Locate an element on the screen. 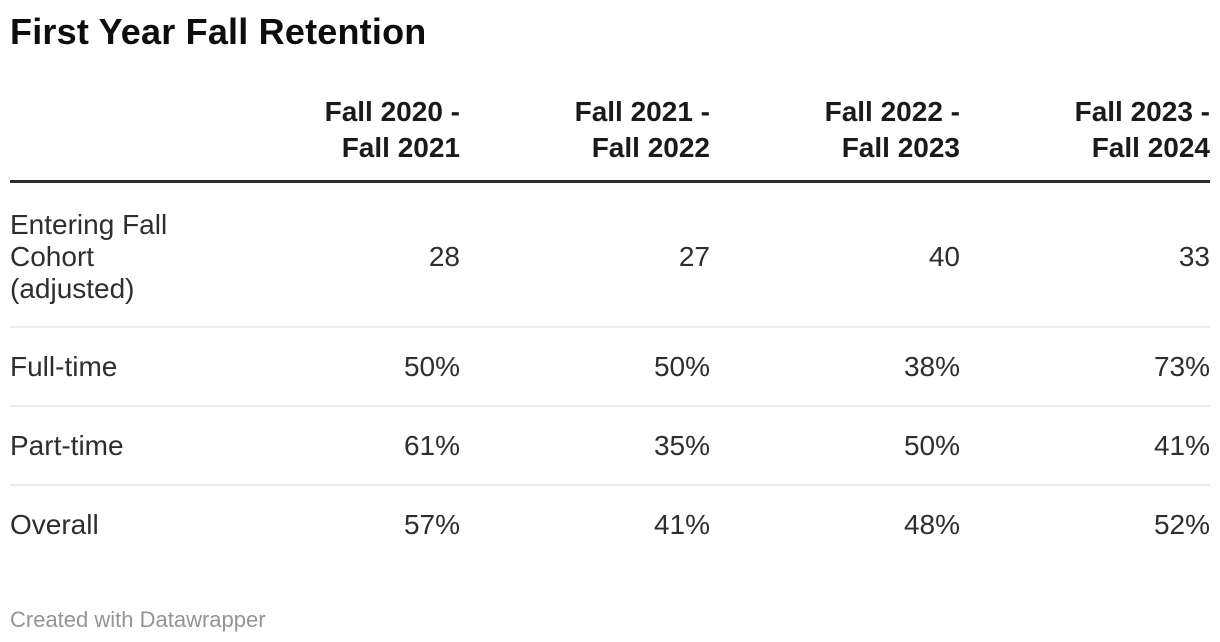  table-row-part-time: Part-time 61% 35% 50% 41% is located at coordinates (610, 446).